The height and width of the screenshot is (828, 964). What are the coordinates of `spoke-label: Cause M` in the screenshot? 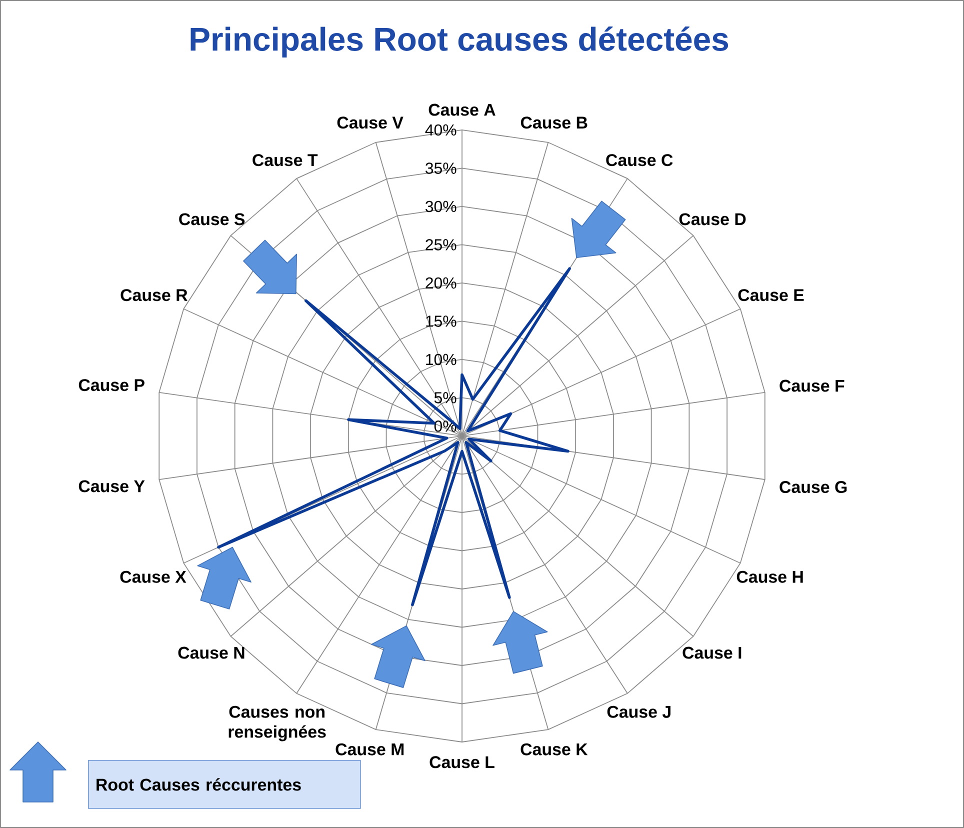 It's located at (370, 749).